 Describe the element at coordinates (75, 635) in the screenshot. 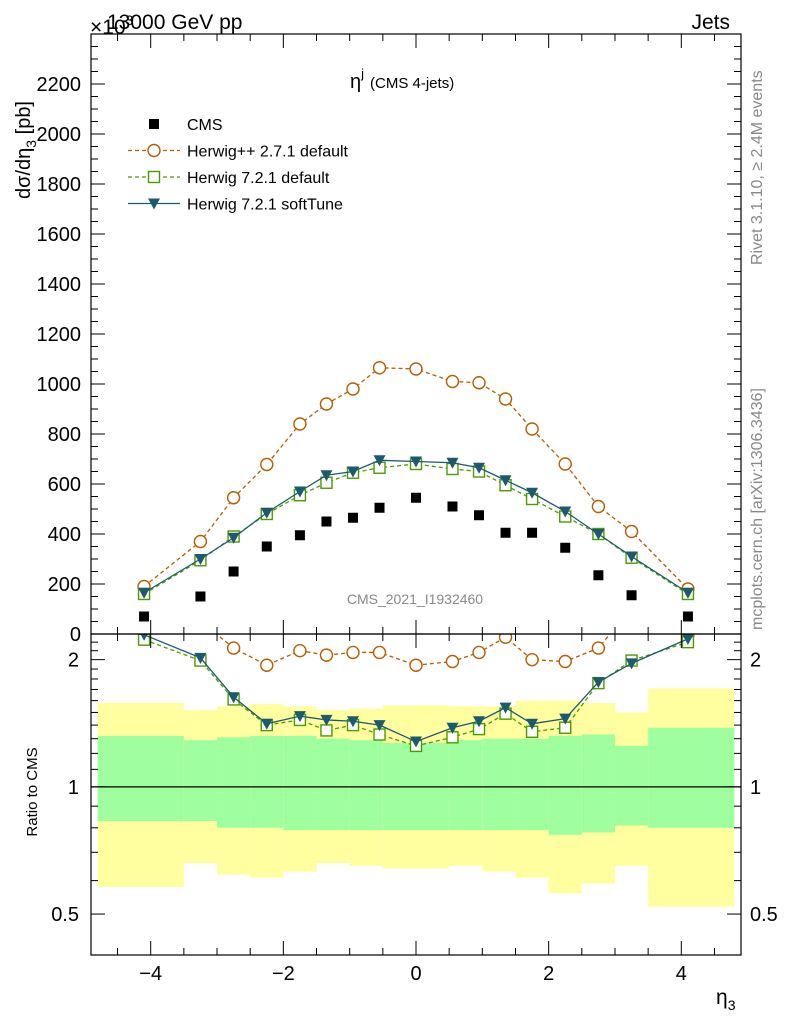

I see `y-tick-label: 0` at that location.